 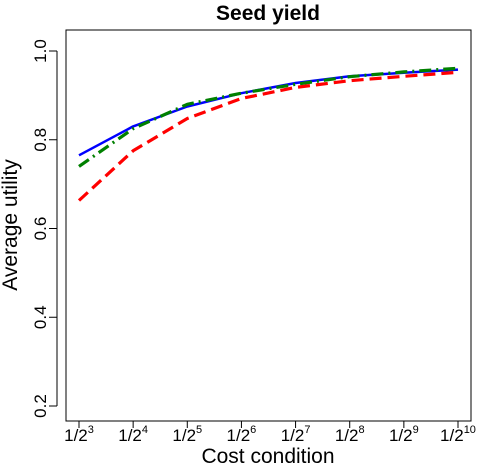 What do you see at coordinates (40, 140) in the screenshot?
I see `y-tick-label: 0.8` at bounding box center [40, 140].